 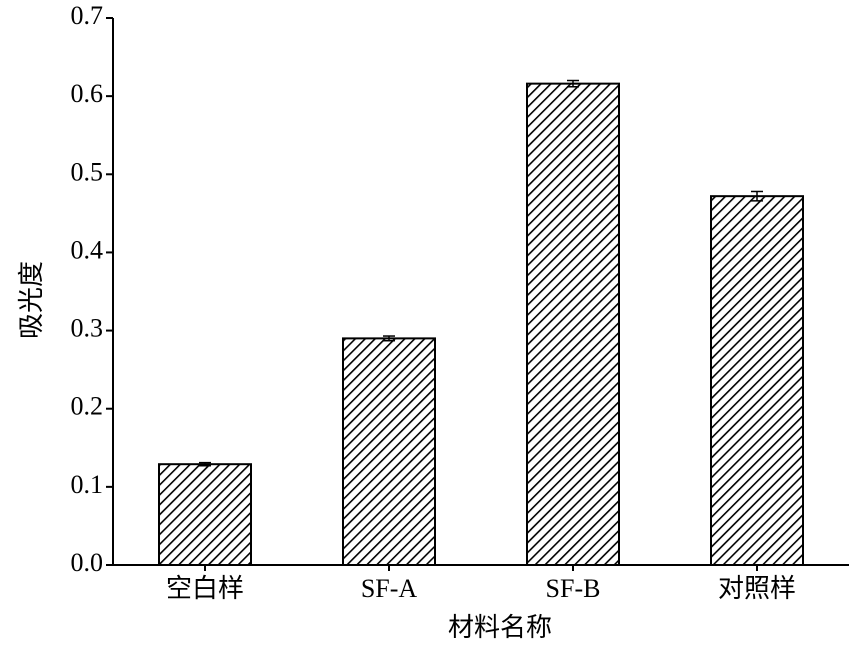 What do you see at coordinates (87, 328) in the screenshot?
I see `y-tick-label: 0.3` at bounding box center [87, 328].